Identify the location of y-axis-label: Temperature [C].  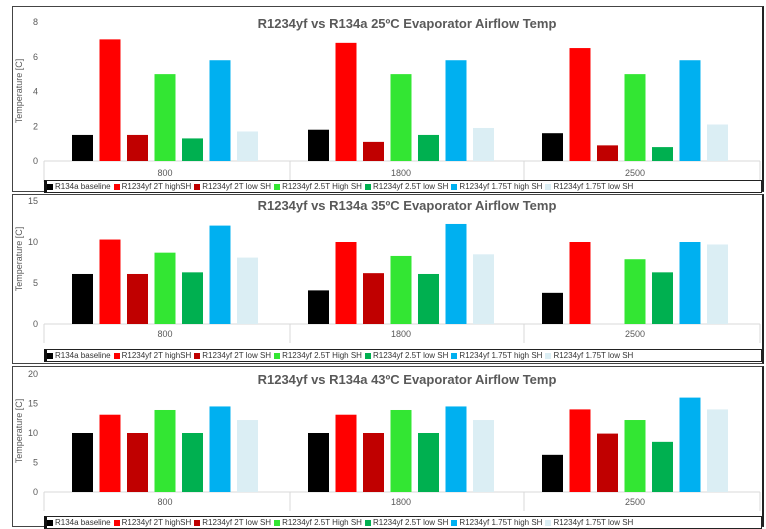
(19, 91).